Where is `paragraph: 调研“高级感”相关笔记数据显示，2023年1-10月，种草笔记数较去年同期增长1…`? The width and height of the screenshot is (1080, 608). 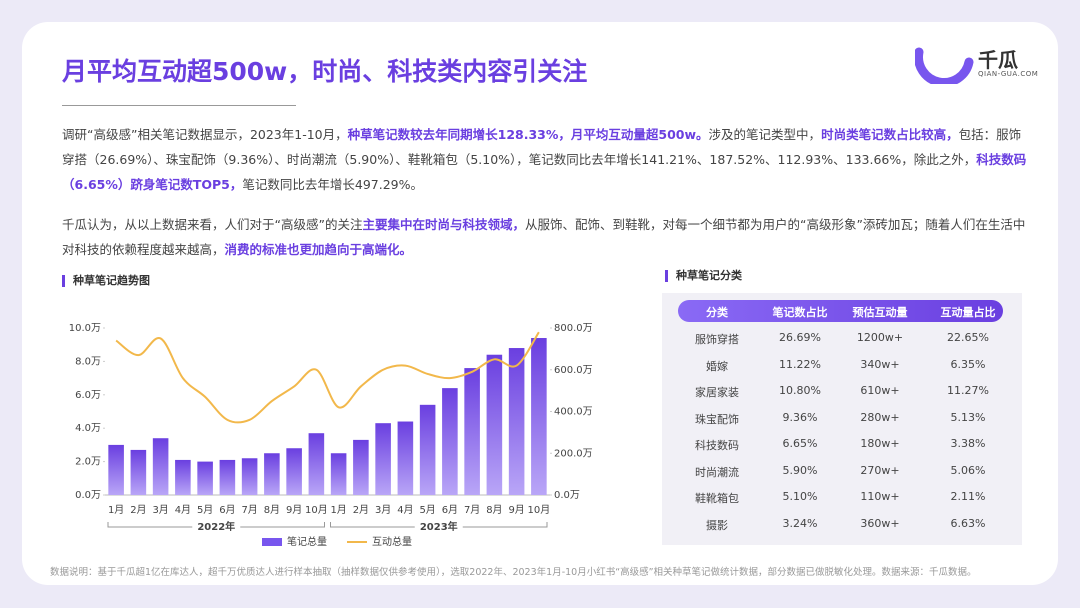
paragraph: 调研“高级感”相关笔记数据显示，2023年1-10月，种草笔记数较去年同期增长1… is located at coordinates (545, 159).